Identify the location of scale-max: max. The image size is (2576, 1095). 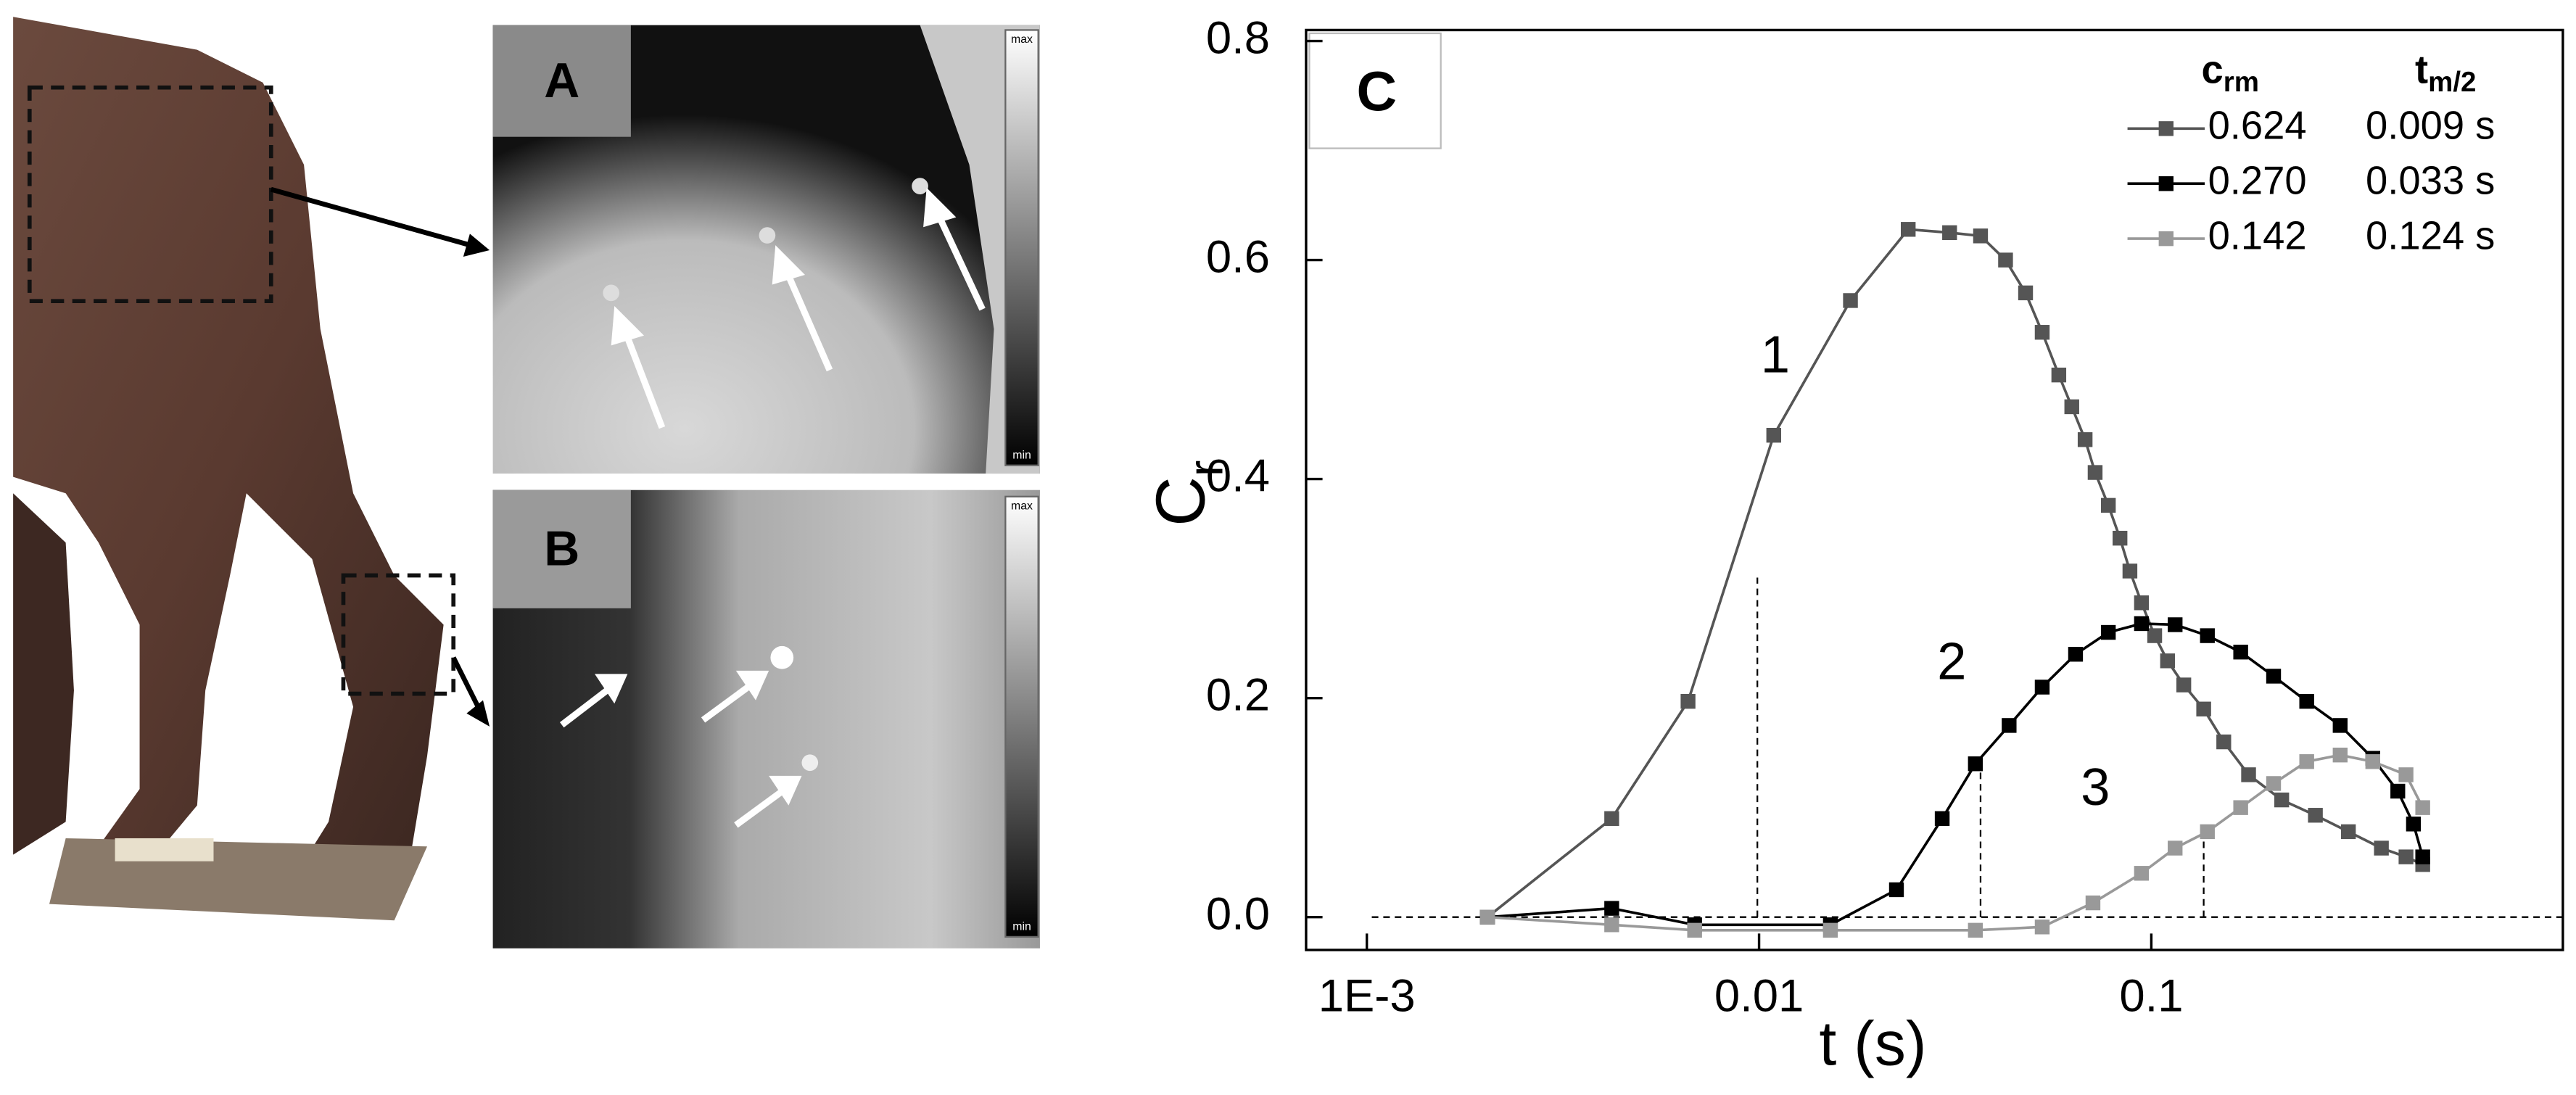
(1022, 506).